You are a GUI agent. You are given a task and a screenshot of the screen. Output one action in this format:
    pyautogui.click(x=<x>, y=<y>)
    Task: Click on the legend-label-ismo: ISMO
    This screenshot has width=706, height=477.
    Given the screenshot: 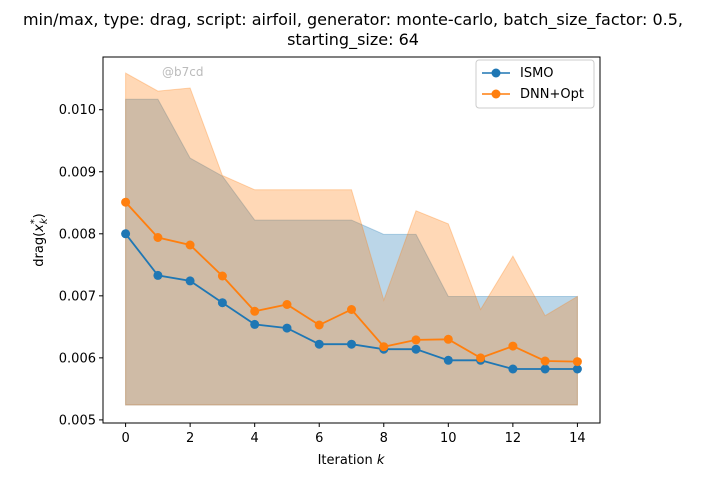 What is the action you would take?
    pyautogui.click(x=537, y=73)
    